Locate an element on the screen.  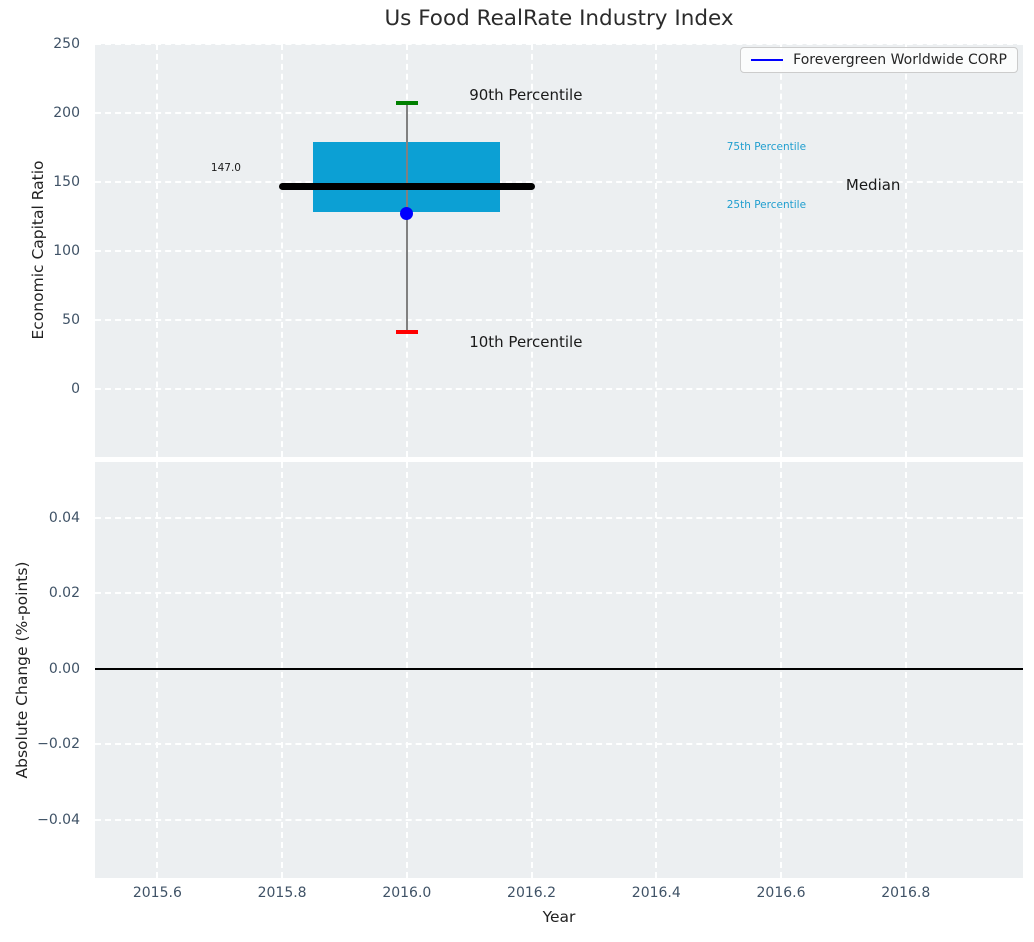
y-tick-label: −0.04 is located at coordinates (58, 819).